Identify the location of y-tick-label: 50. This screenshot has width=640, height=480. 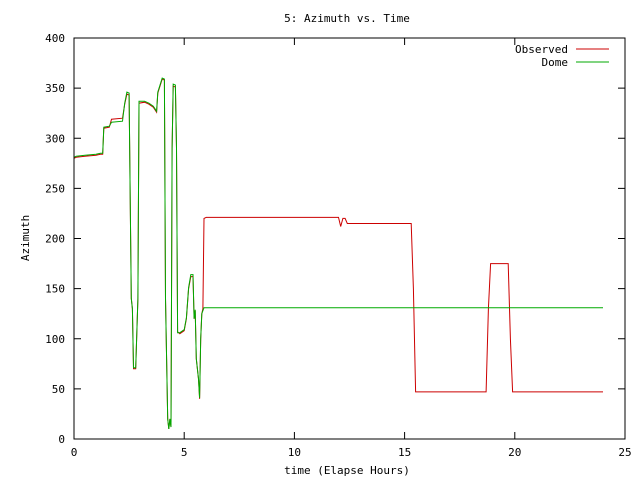
(58, 389).